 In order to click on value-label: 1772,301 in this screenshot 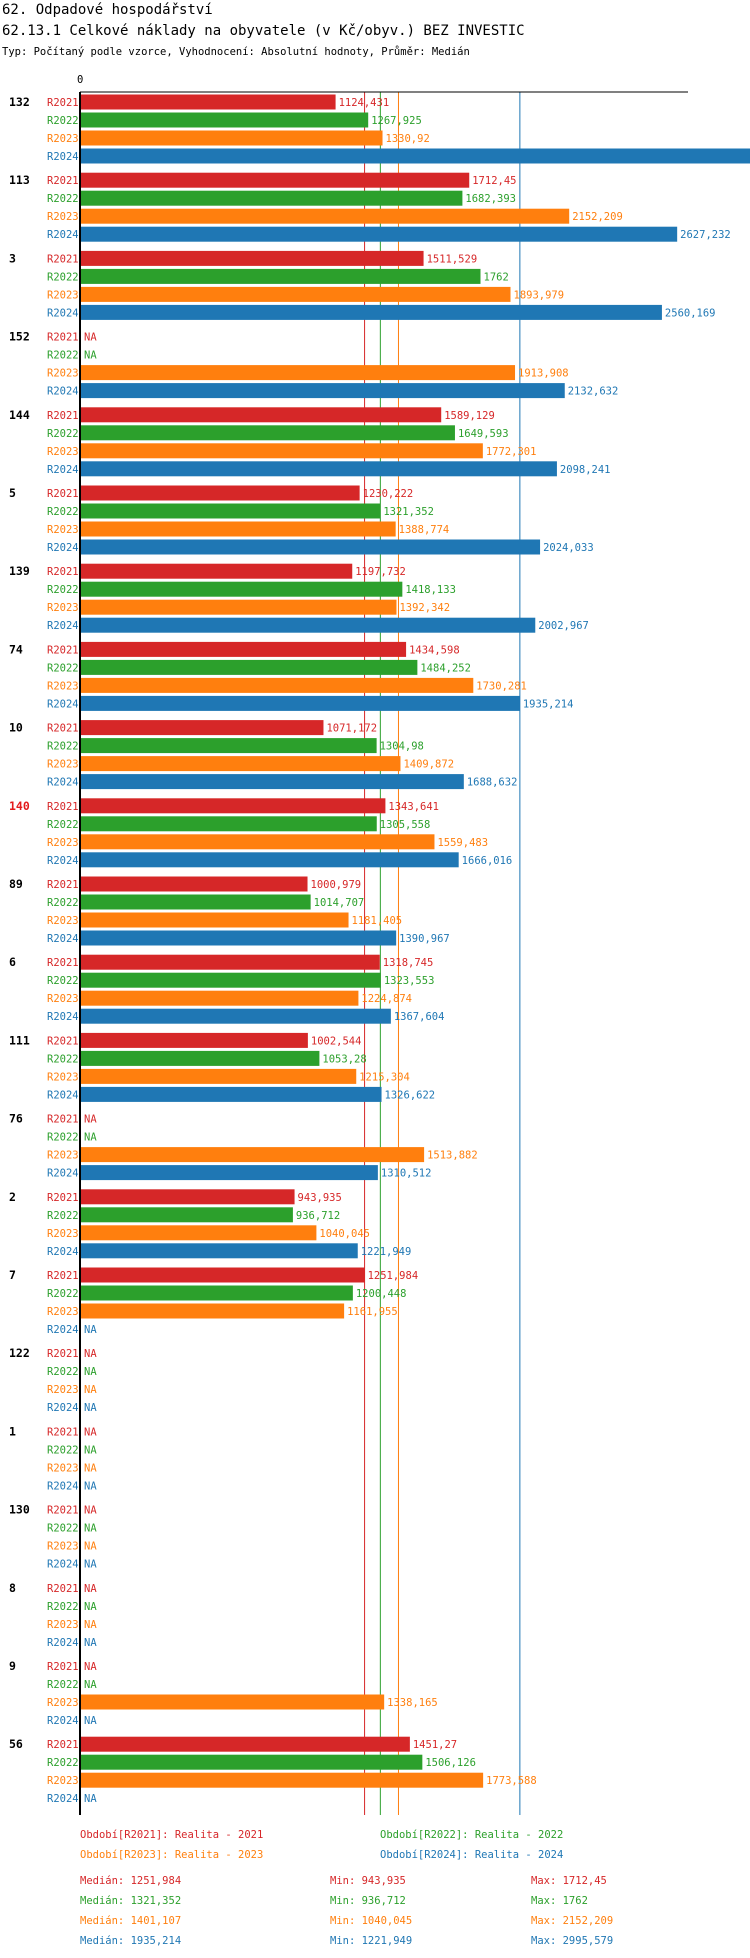, I will do `click(511, 452)`.